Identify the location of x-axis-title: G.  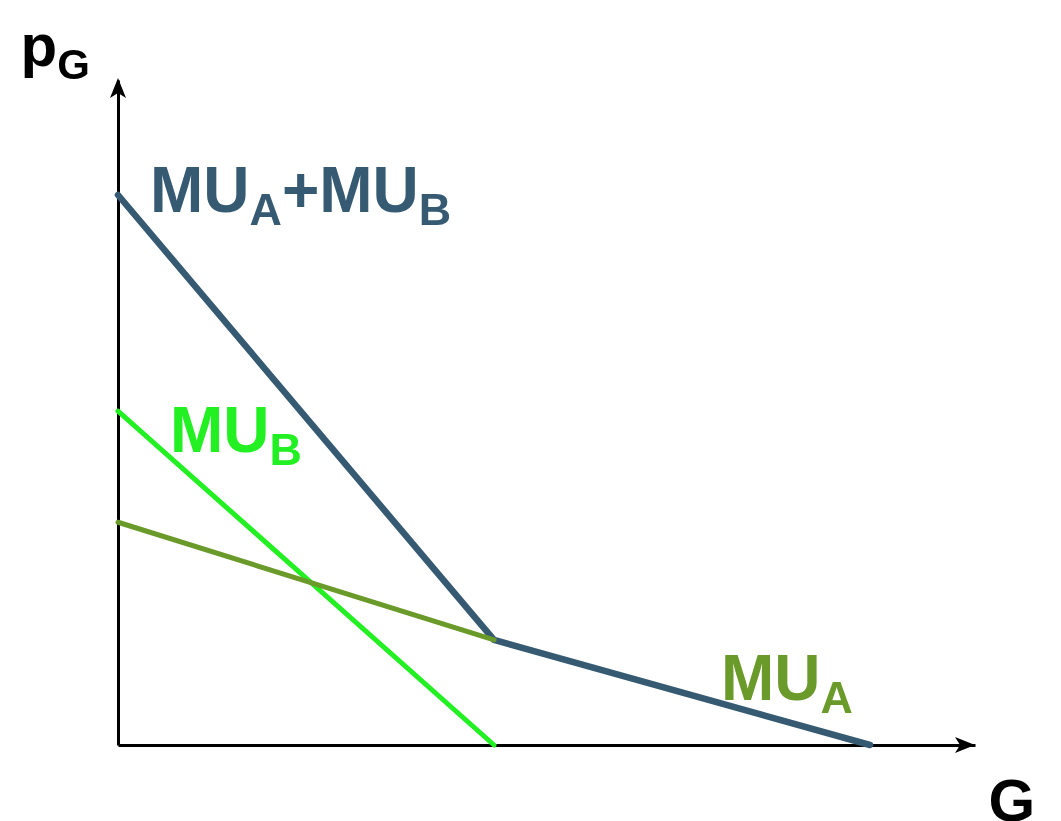
(1012, 793).